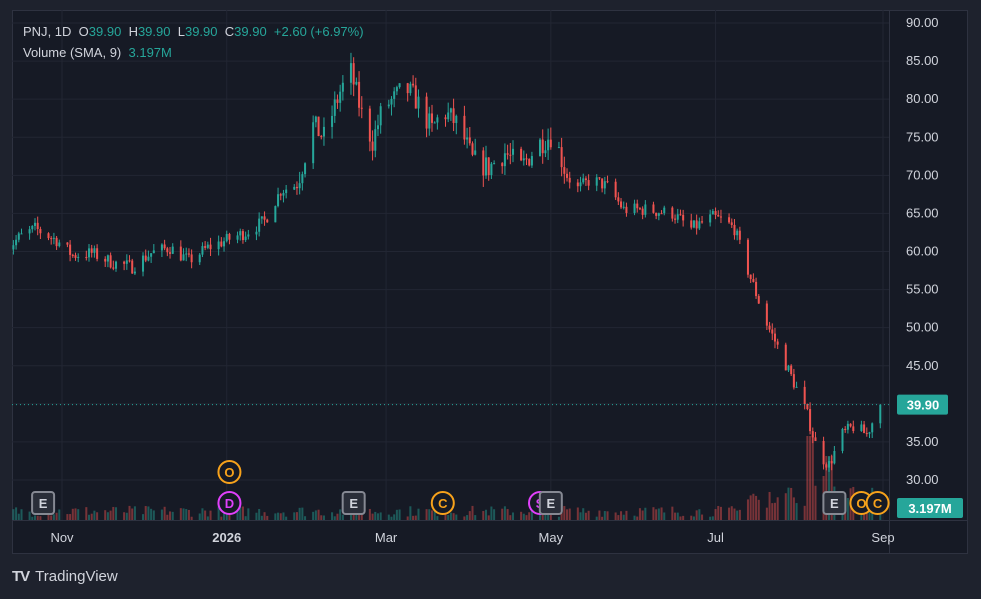  What do you see at coordinates (229, 503) in the screenshot?
I see `event-marker-d: D` at bounding box center [229, 503].